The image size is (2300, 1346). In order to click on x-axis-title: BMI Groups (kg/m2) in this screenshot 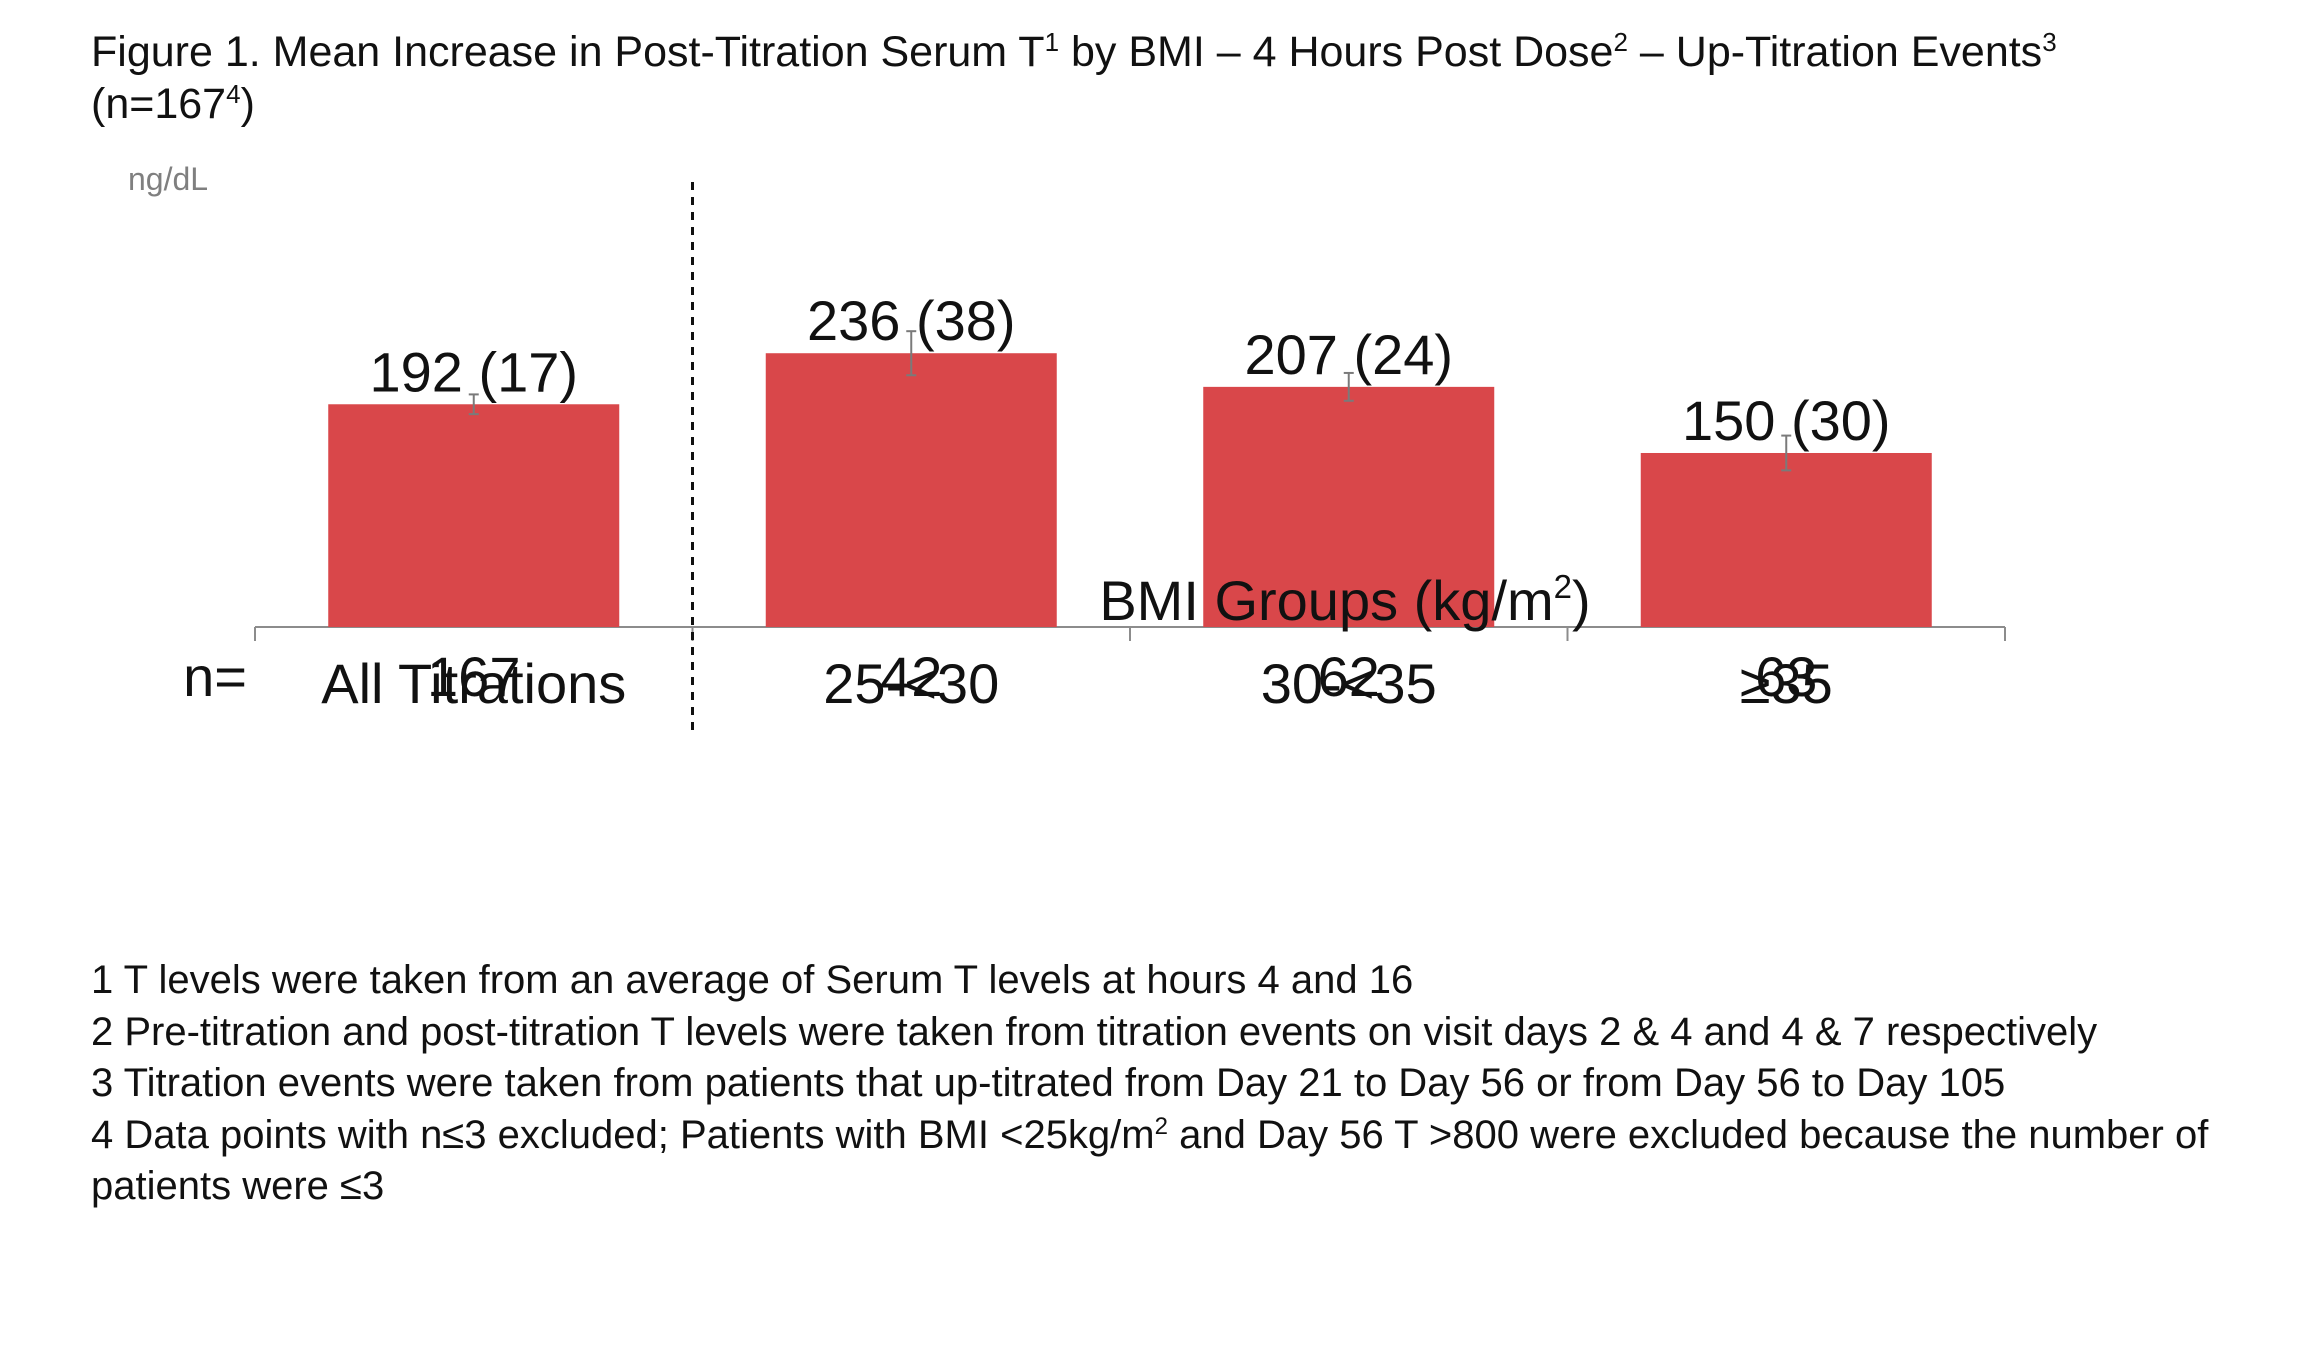, I will do `click(1344, 600)`.